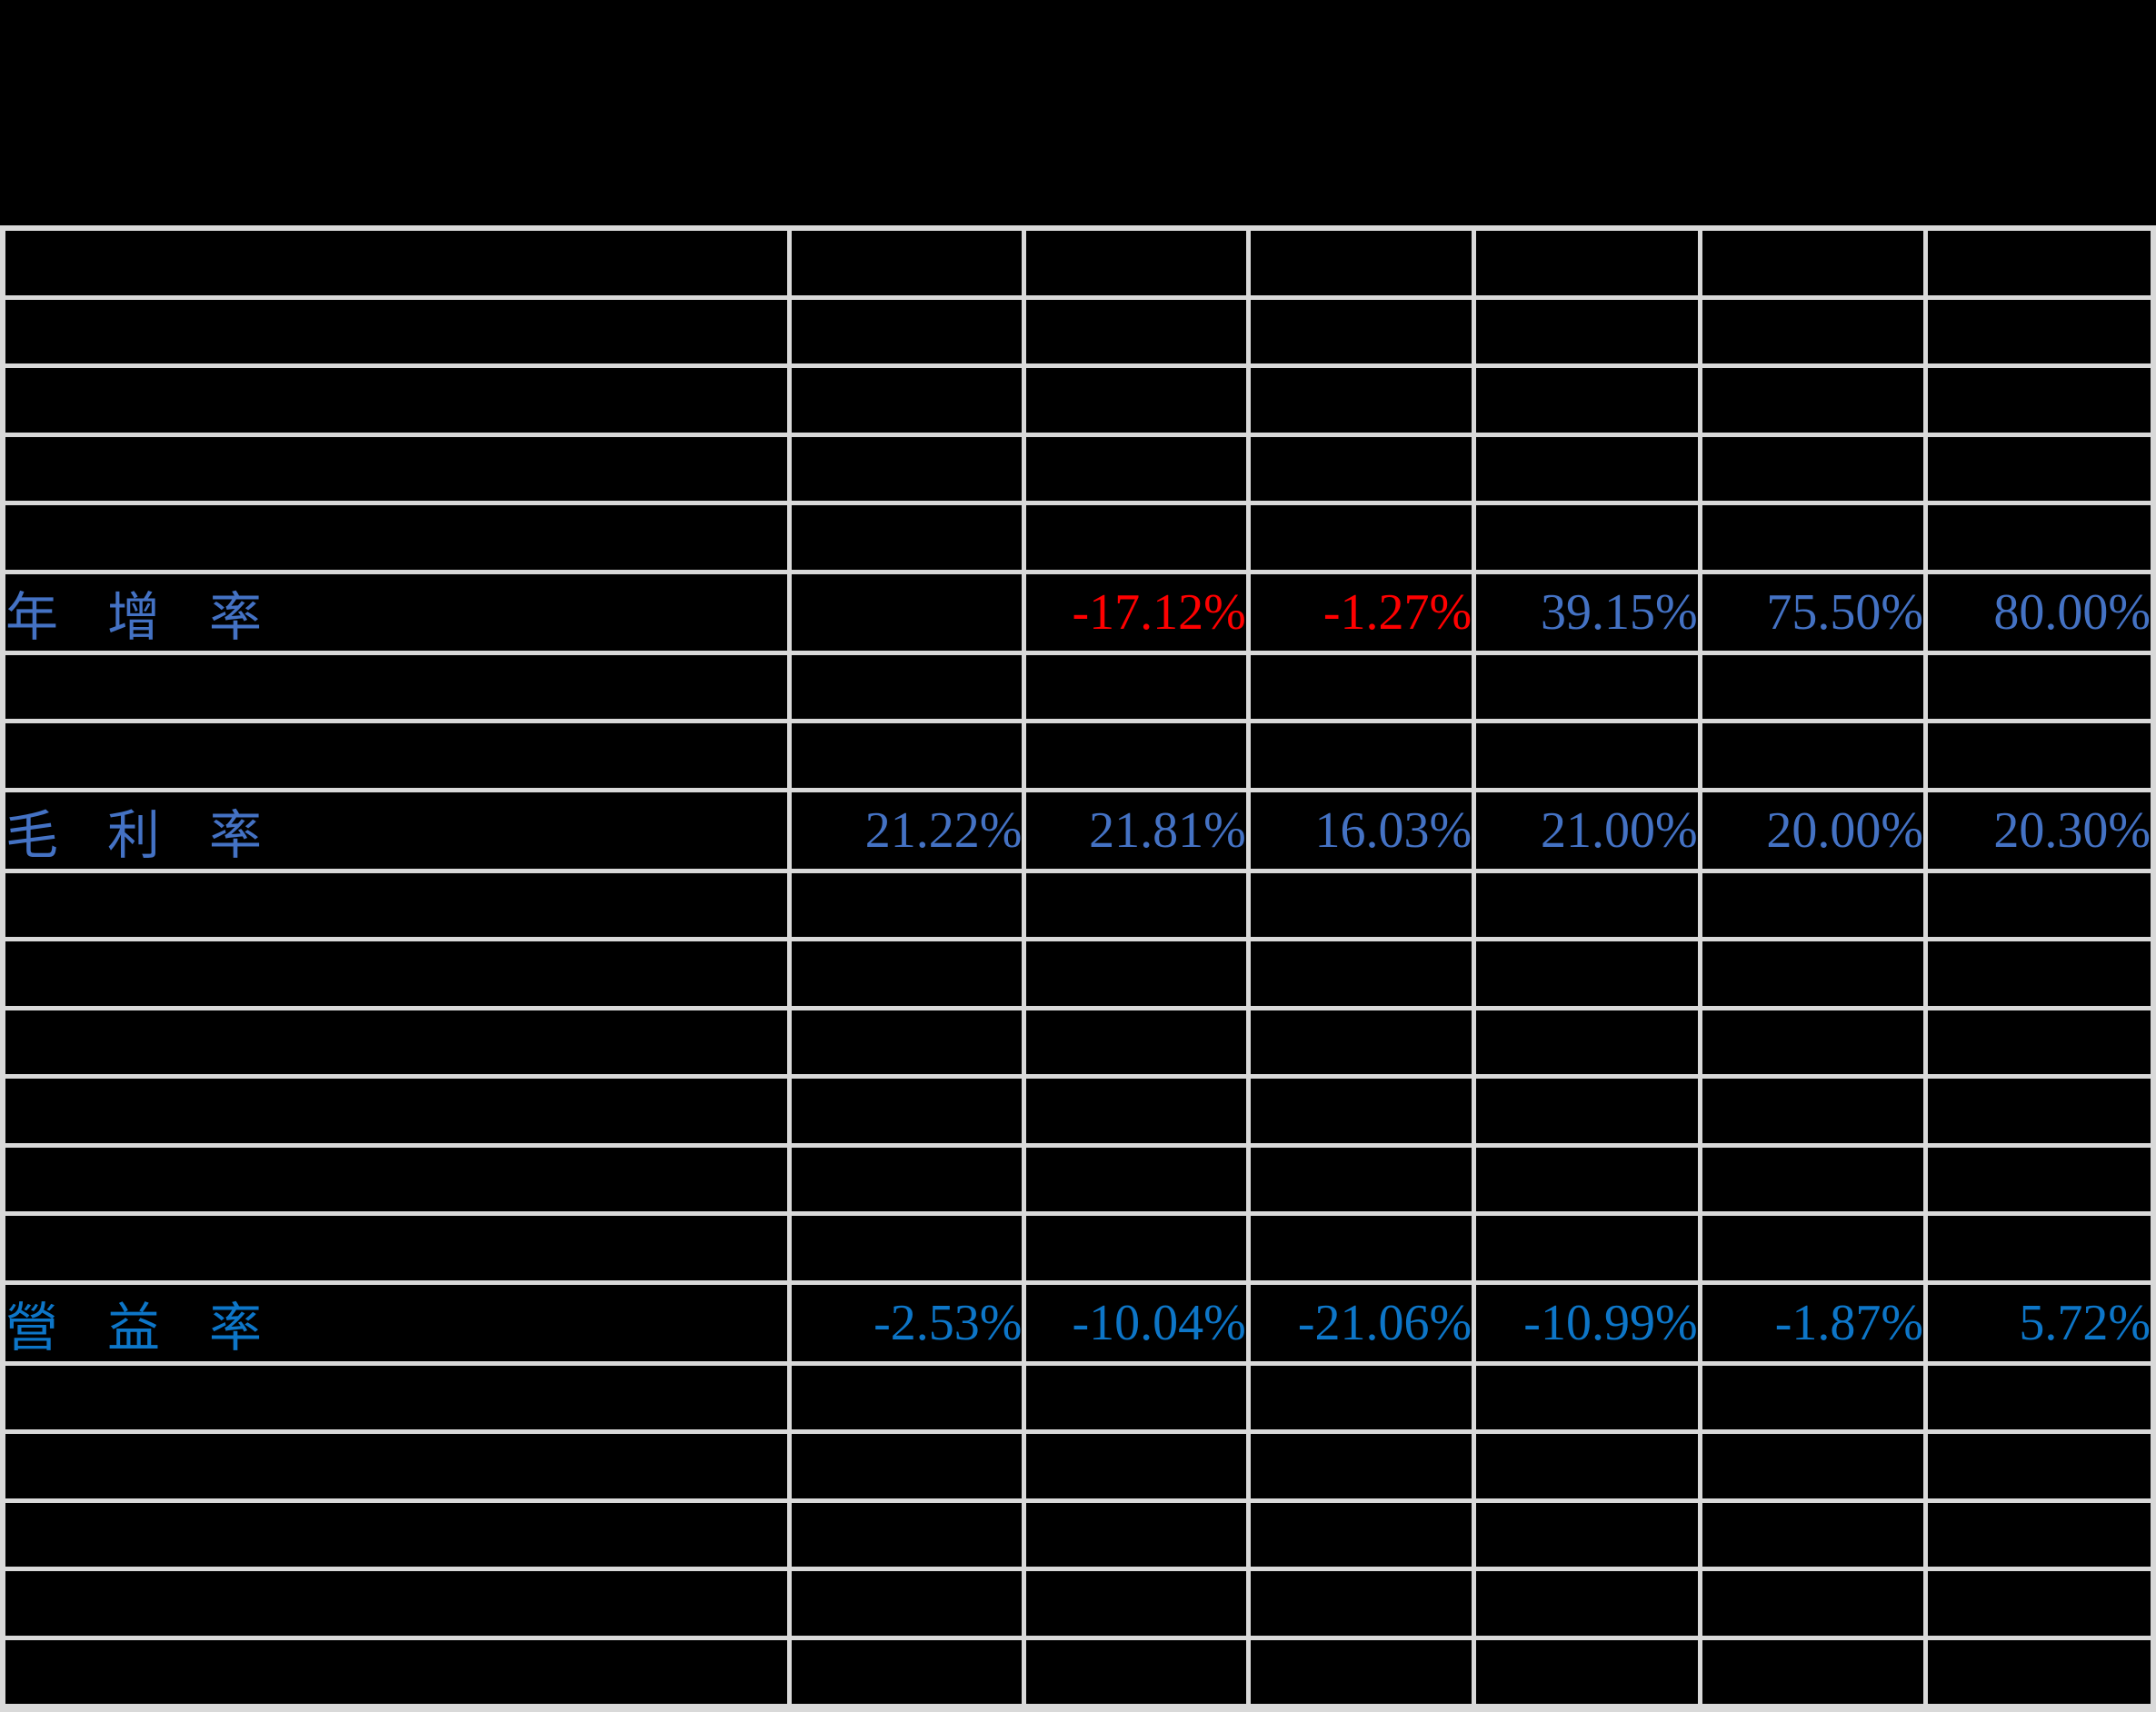 The image size is (2156, 1712). I want to click on label-operating-margin: 營益率, so click(396, 1322).